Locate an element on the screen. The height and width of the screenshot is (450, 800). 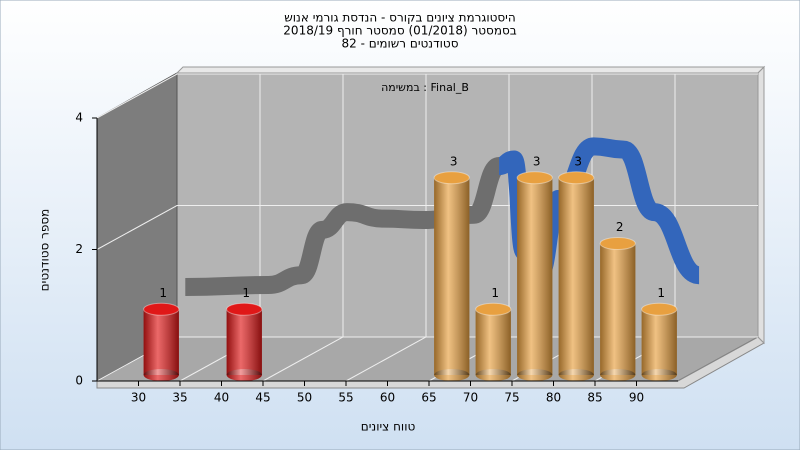
right-edge is located at coordinates (761, 205).